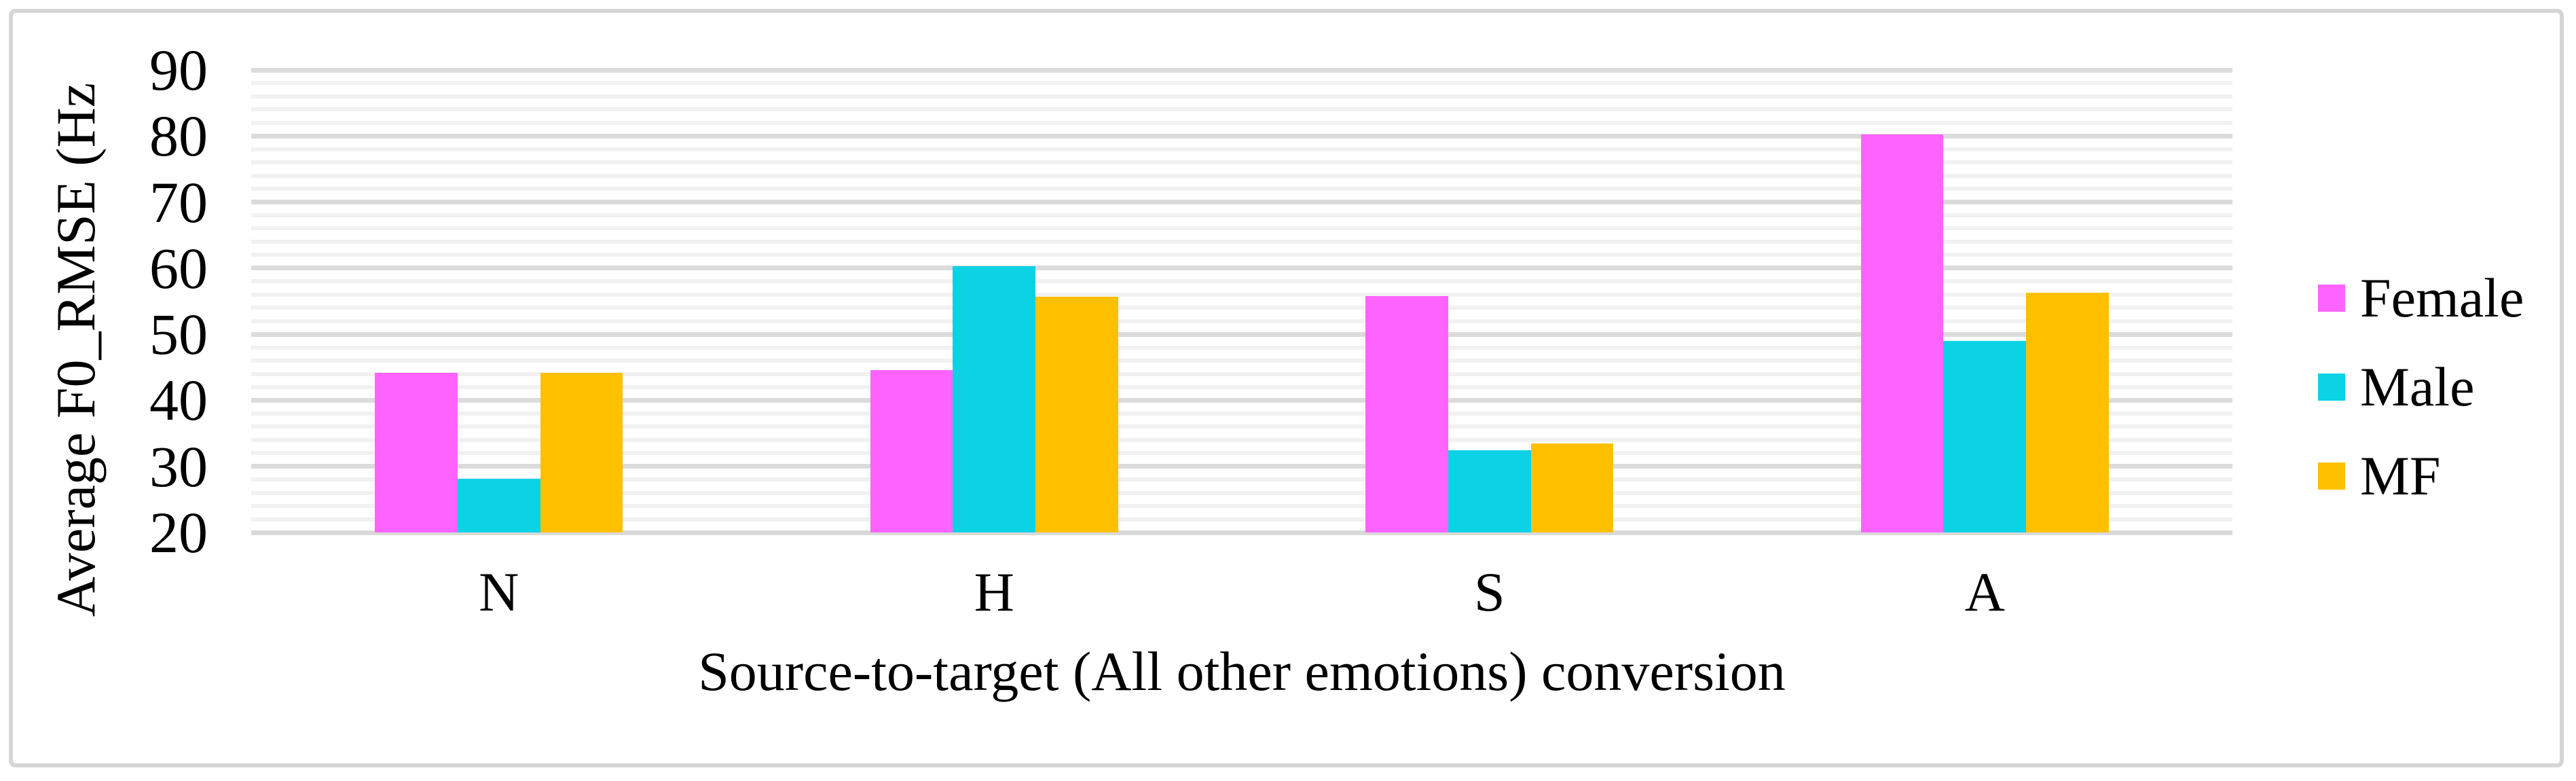 The height and width of the screenshot is (781, 2576). What do you see at coordinates (178, 268) in the screenshot?
I see `y-tick-label-60: 60` at bounding box center [178, 268].